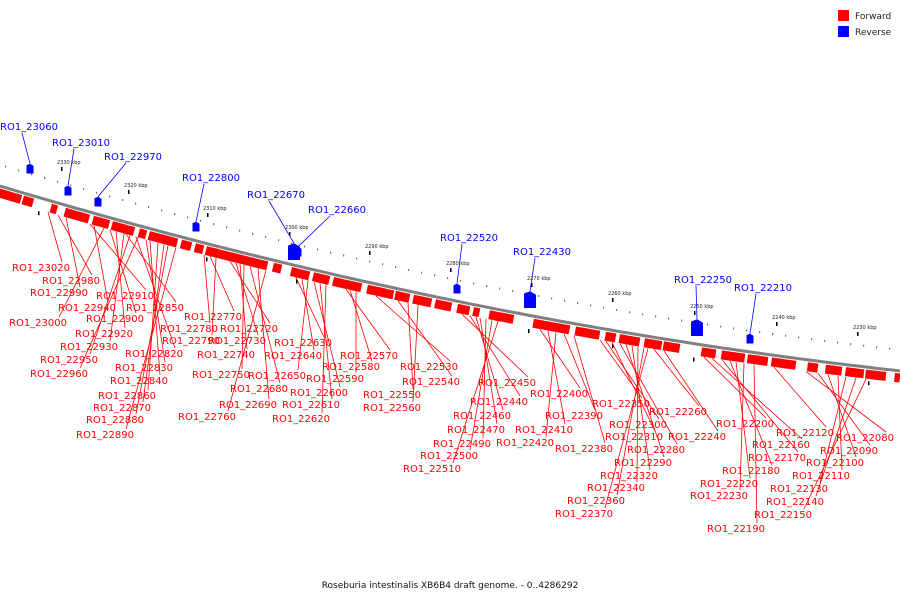 The height and width of the screenshot is (600, 900). Describe the element at coordinates (248, 405) in the screenshot. I see `gene-label: RO1_22690` at that location.